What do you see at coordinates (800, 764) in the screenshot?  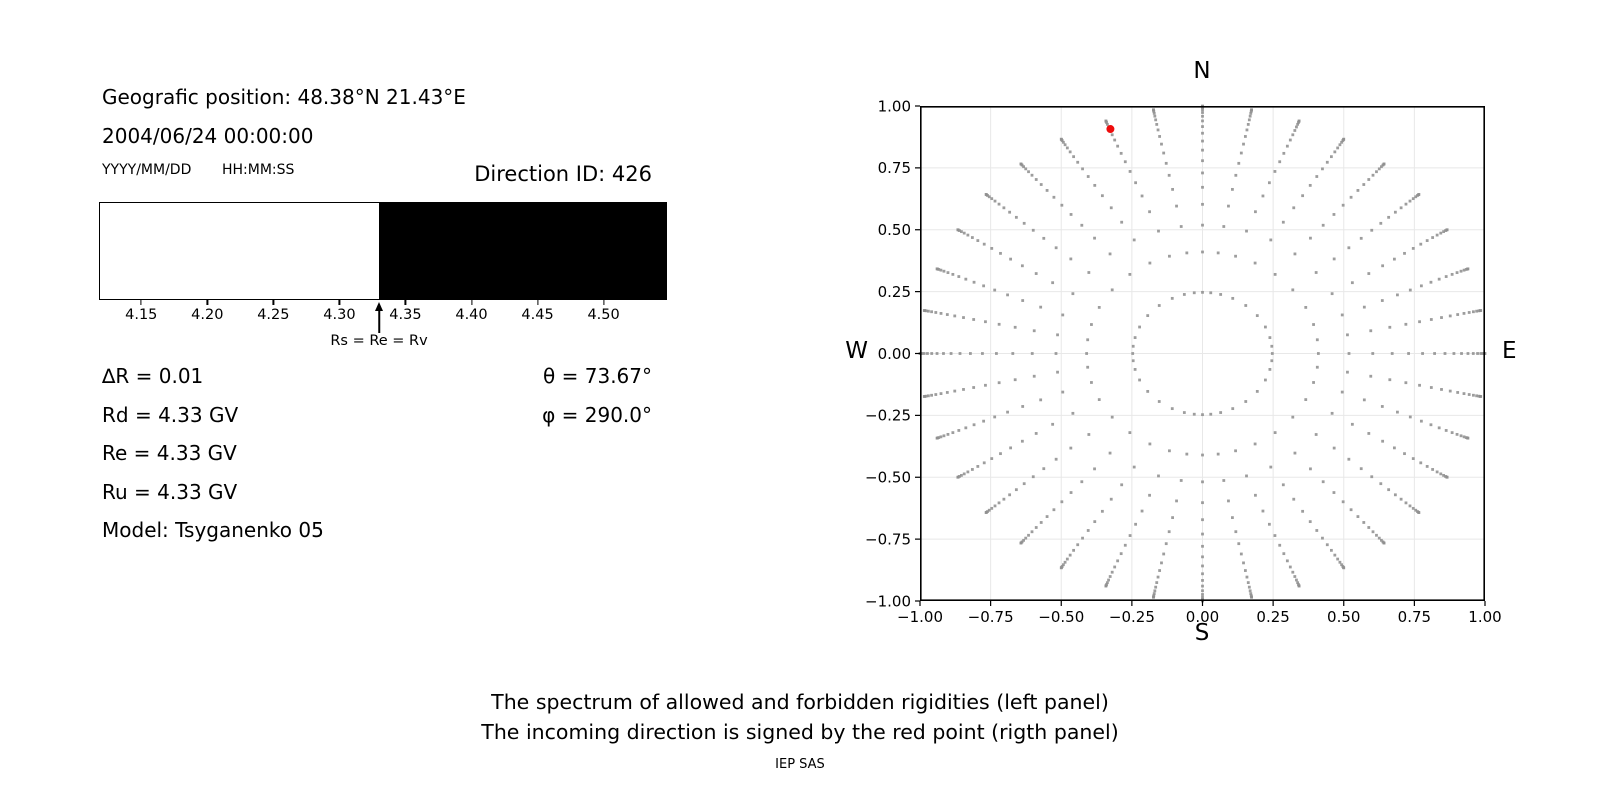 I see `credit-label: IEP SAS` at bounding box center [800, 764].